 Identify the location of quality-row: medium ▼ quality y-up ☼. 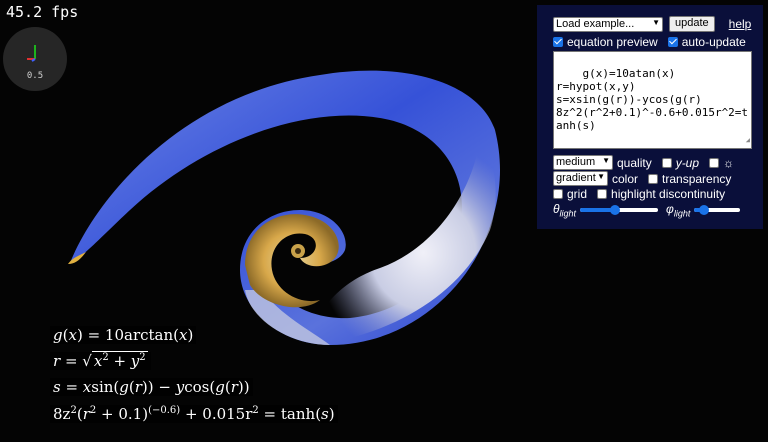
(643, 162).